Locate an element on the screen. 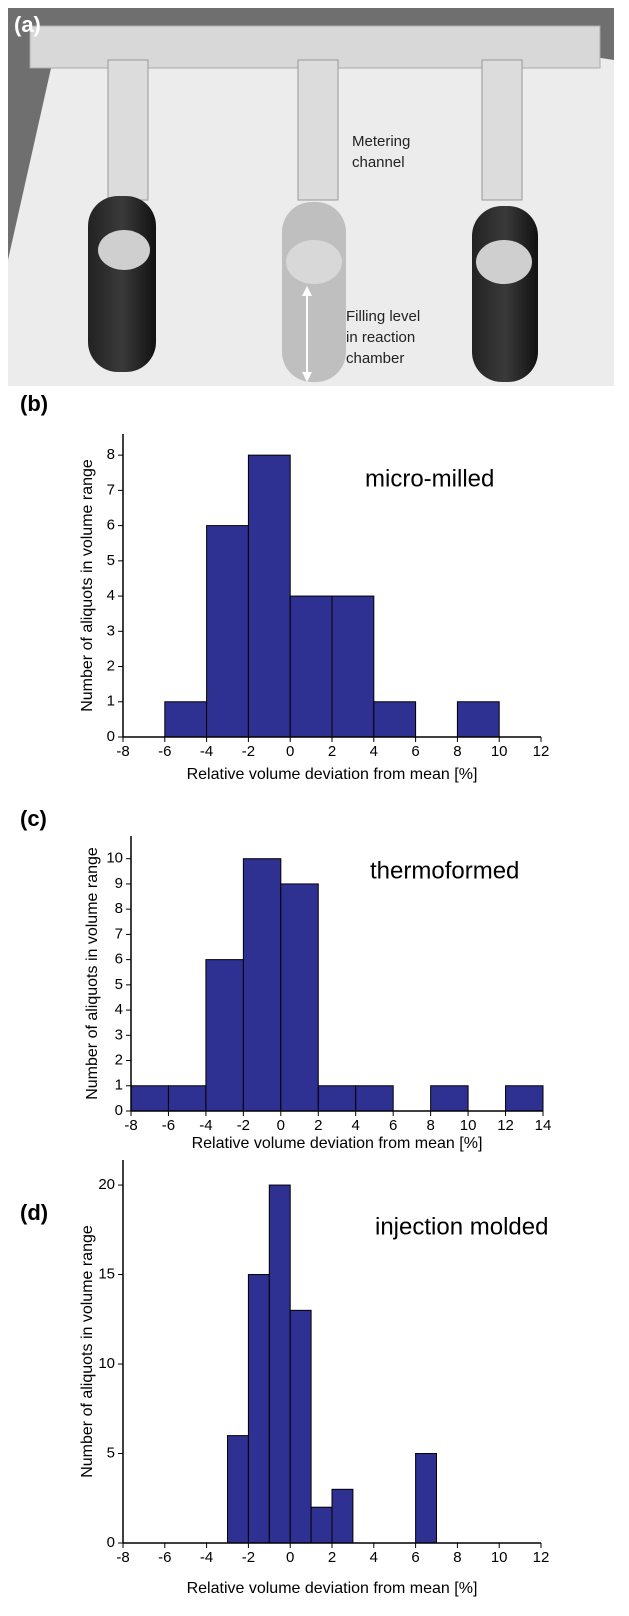  x-tick-label: 14 is located at coordinates (543, 1125).